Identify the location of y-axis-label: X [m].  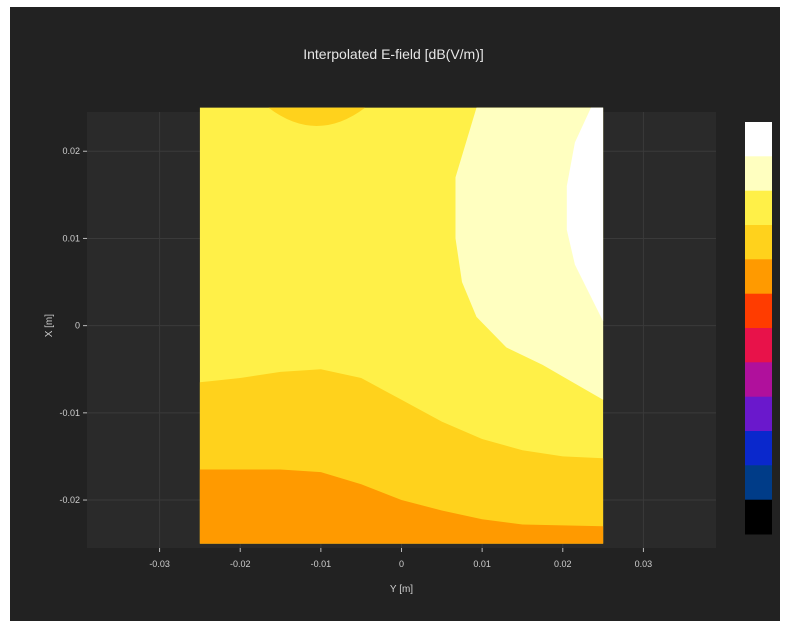
(49, 326).